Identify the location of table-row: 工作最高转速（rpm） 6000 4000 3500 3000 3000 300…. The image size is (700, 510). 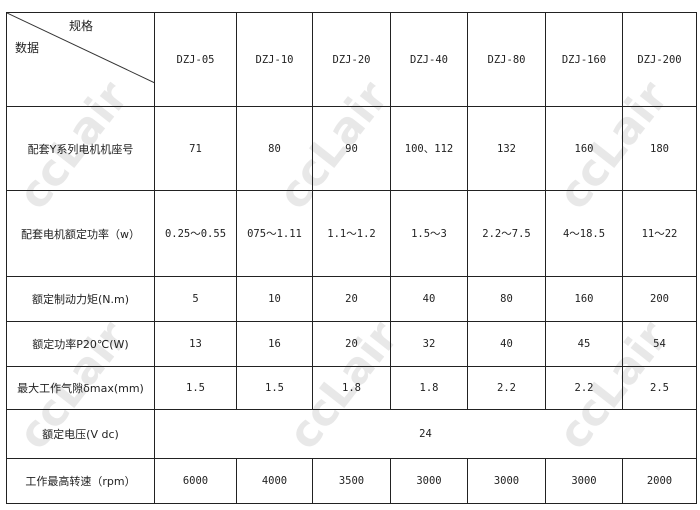
(351, 481).